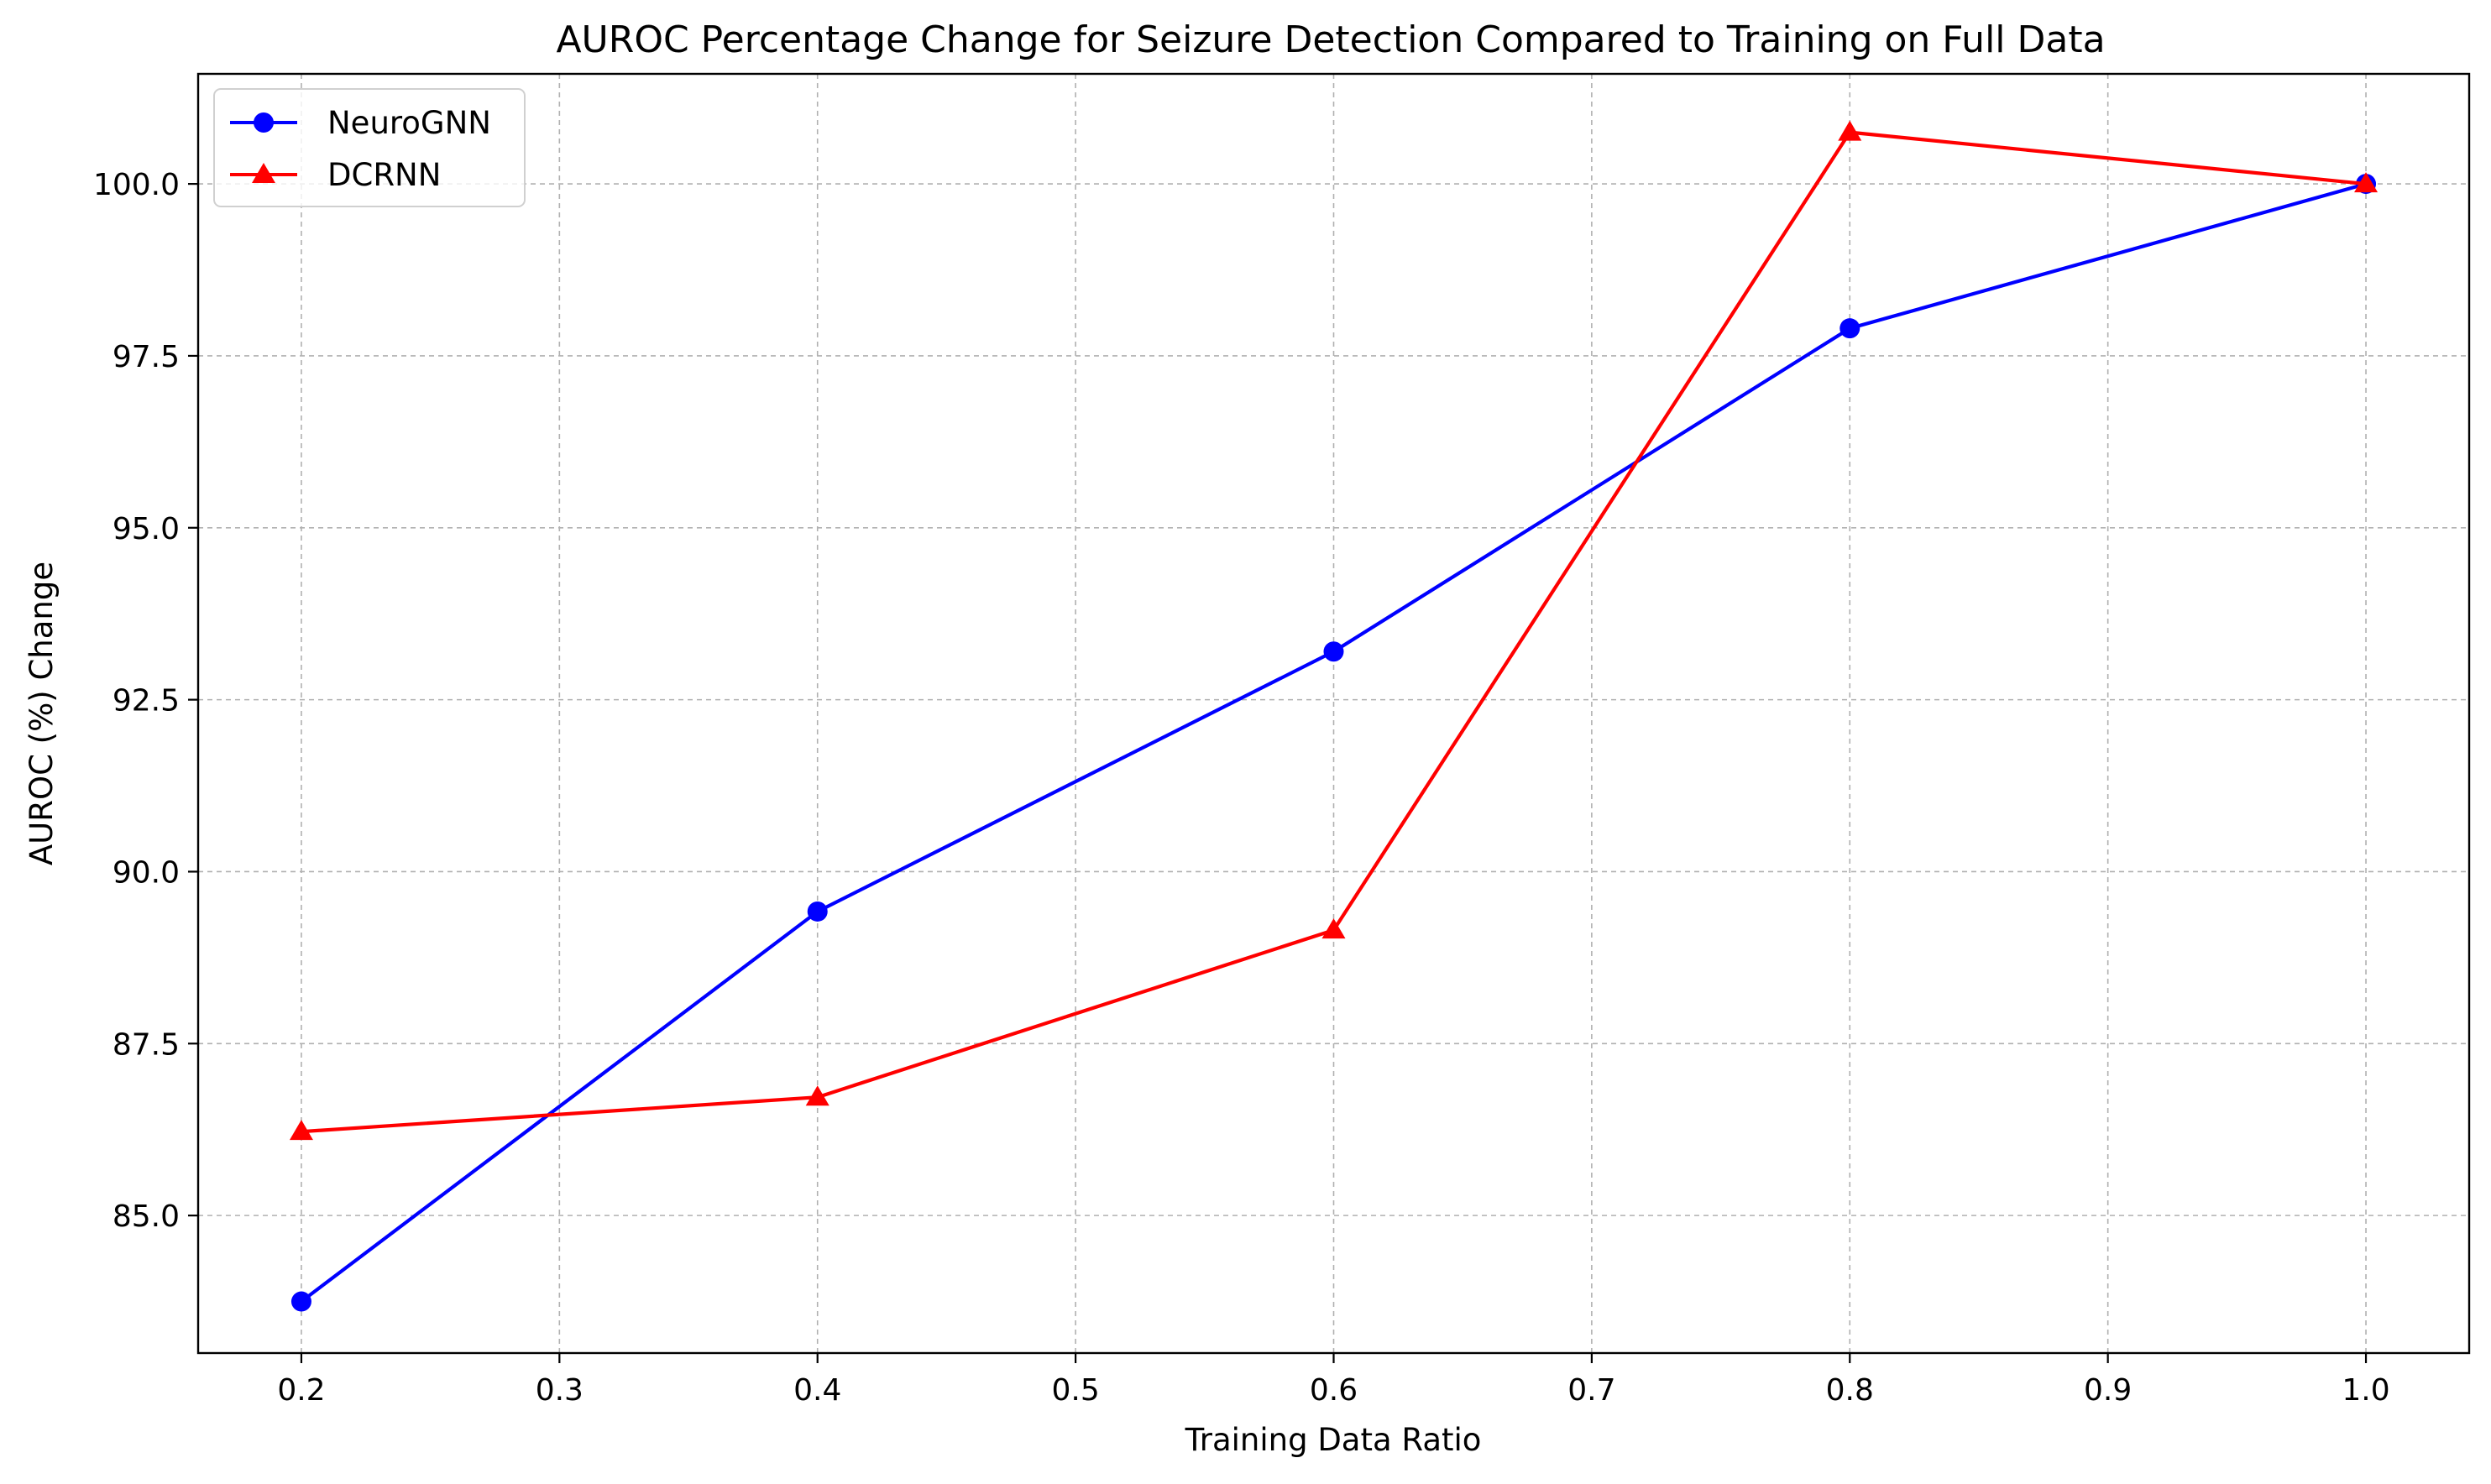  Describe the element at coordinates (1591, 1390) in the screenshot. I see `x-tick-label: 0.7` at that location.